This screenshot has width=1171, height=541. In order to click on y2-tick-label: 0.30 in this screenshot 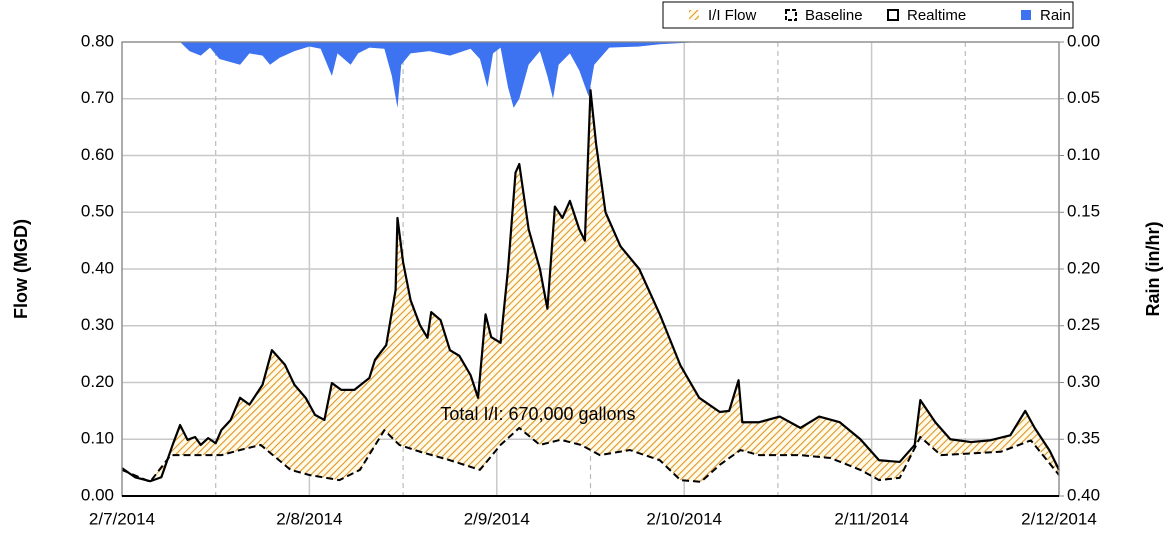, I will do `click(1083, 381)`.